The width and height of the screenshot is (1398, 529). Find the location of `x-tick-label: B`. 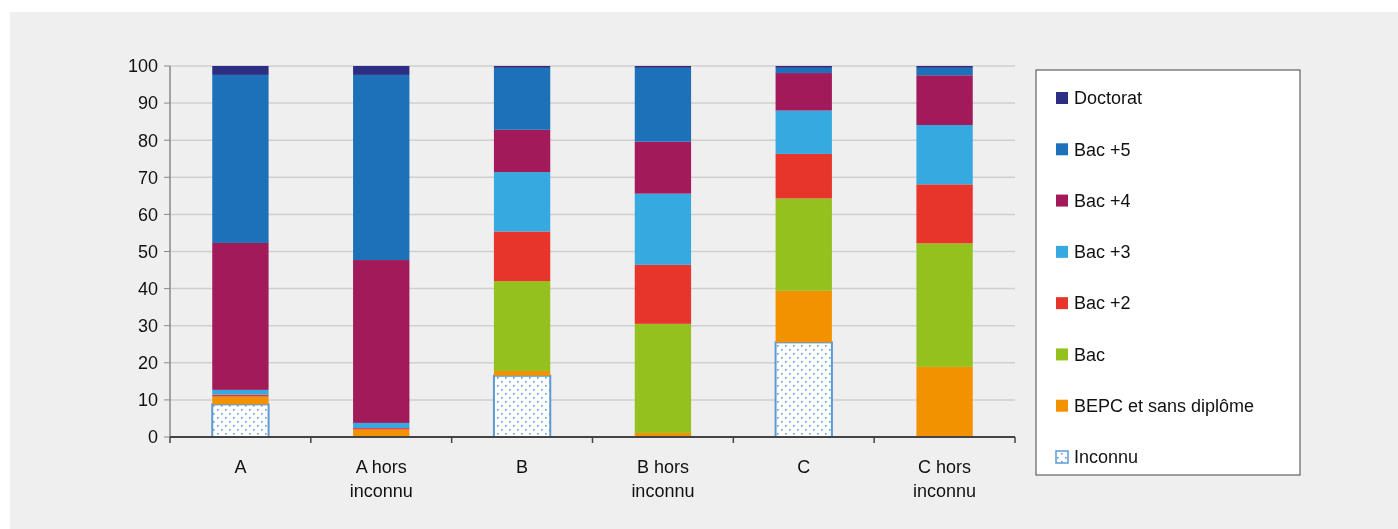

x-tick-label: B is located at coordinates (522, 467).